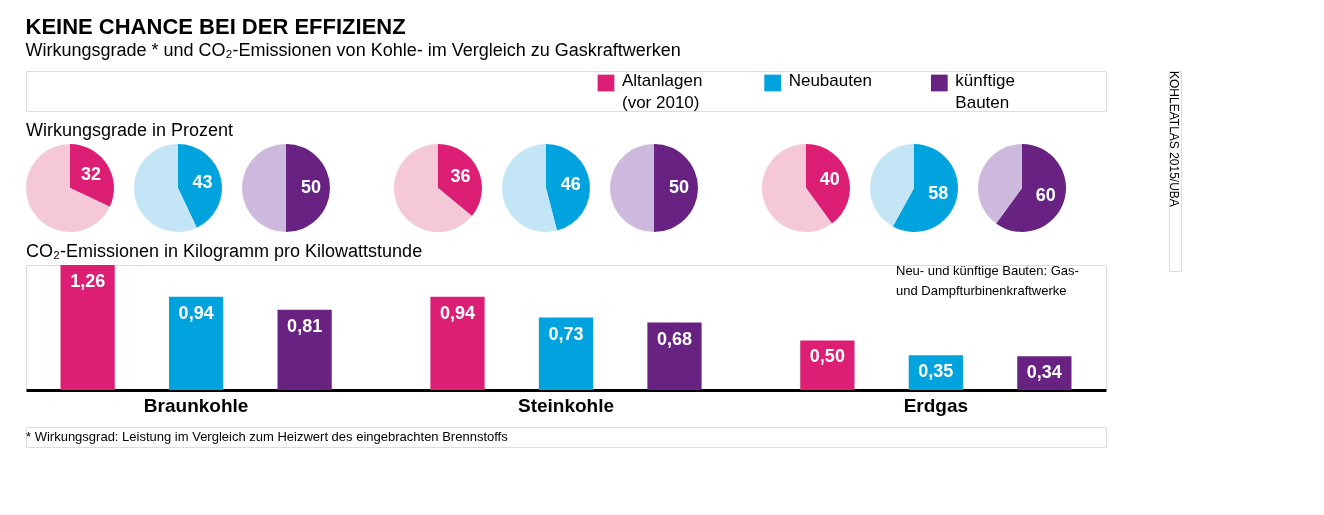 The image size is (1324, 515). What do you see at coordinates (1174, 139) in the screenshot?
I see `text: KOHLEATLAS 2015/UBA` at bounding box center [1174, 139].